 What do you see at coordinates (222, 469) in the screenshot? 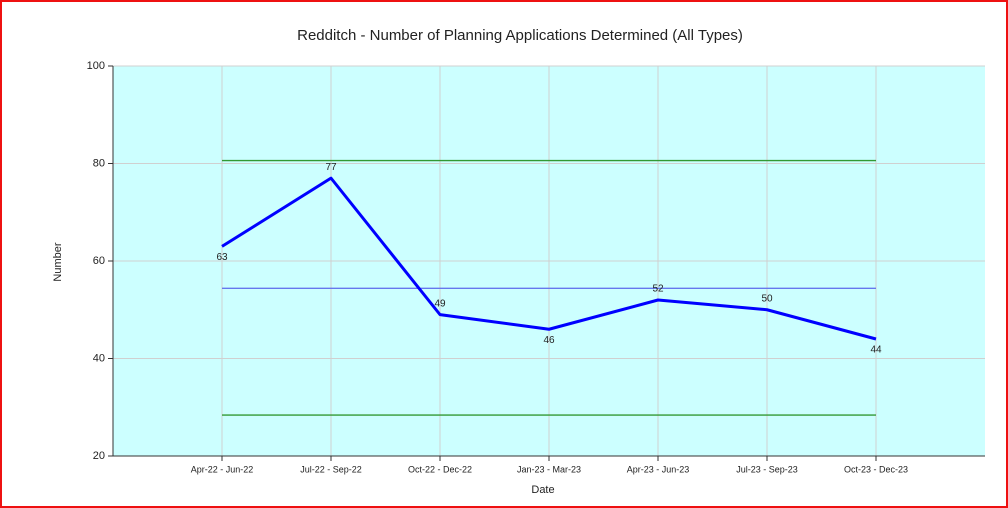
I see `x-tick-label: Apr-22 - Jun-22` at bounding box center [222, 469].